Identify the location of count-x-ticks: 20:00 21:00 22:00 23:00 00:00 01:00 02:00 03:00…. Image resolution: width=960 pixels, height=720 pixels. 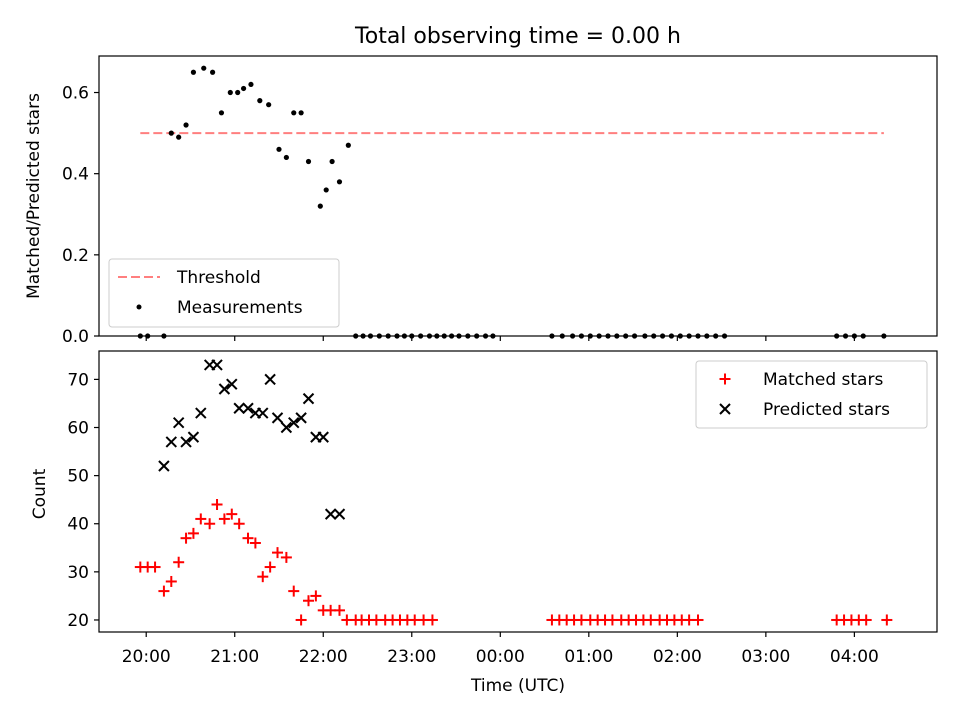
(500, 649).